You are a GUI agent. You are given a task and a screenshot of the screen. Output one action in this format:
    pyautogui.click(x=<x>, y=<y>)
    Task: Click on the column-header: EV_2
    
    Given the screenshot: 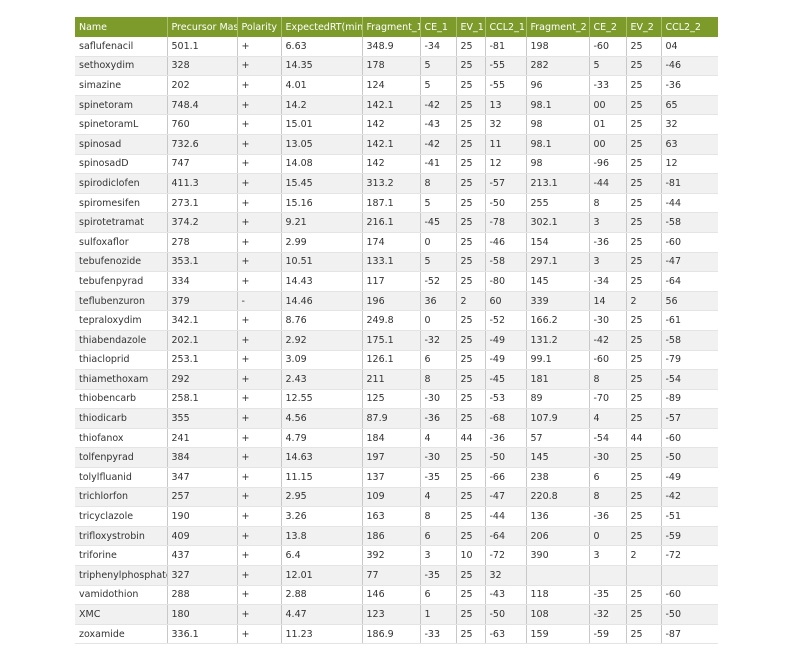 What is the action you would take?
    pyautogui.click(x=644, y=27)
    